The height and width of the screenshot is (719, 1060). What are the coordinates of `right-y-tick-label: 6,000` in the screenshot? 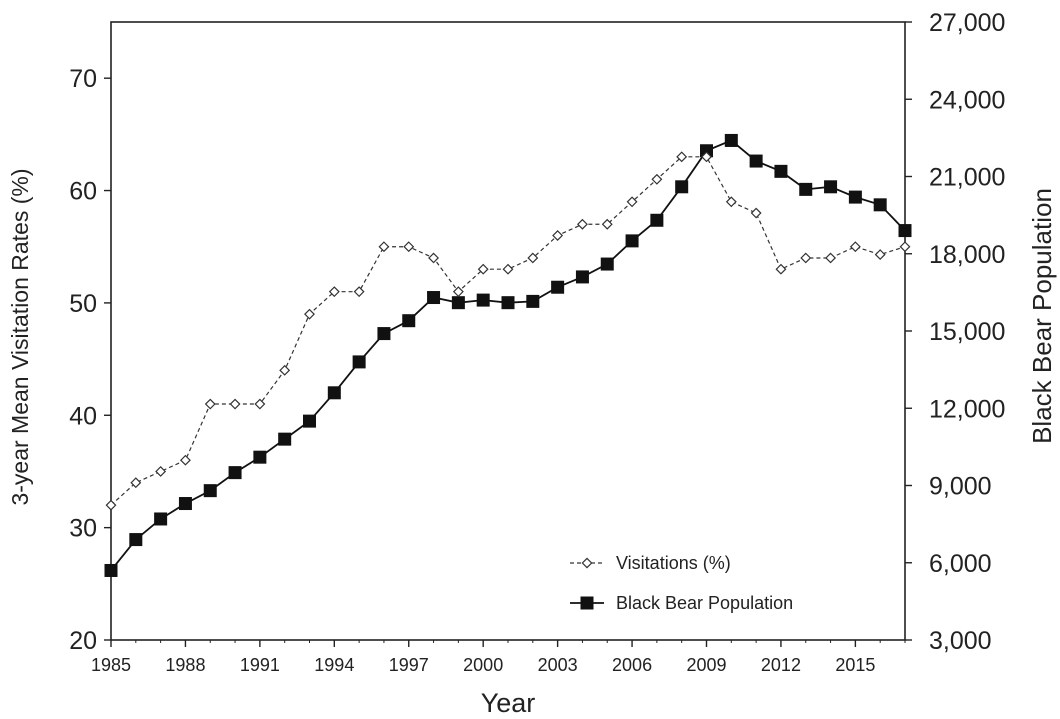 It's located at (960, 564).